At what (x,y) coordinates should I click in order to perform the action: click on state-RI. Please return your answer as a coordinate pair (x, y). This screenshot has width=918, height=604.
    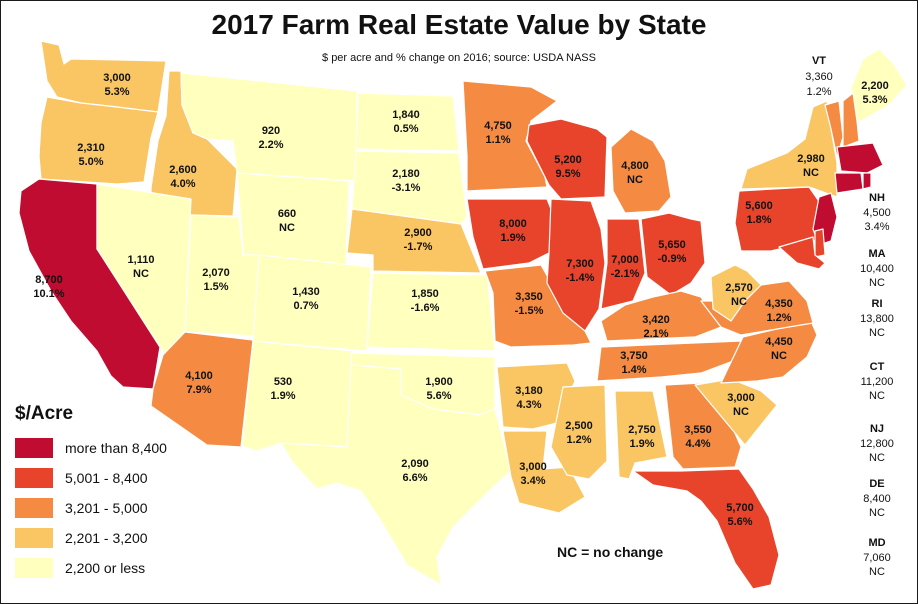
    Looking at the image, I should click on (867, 181).